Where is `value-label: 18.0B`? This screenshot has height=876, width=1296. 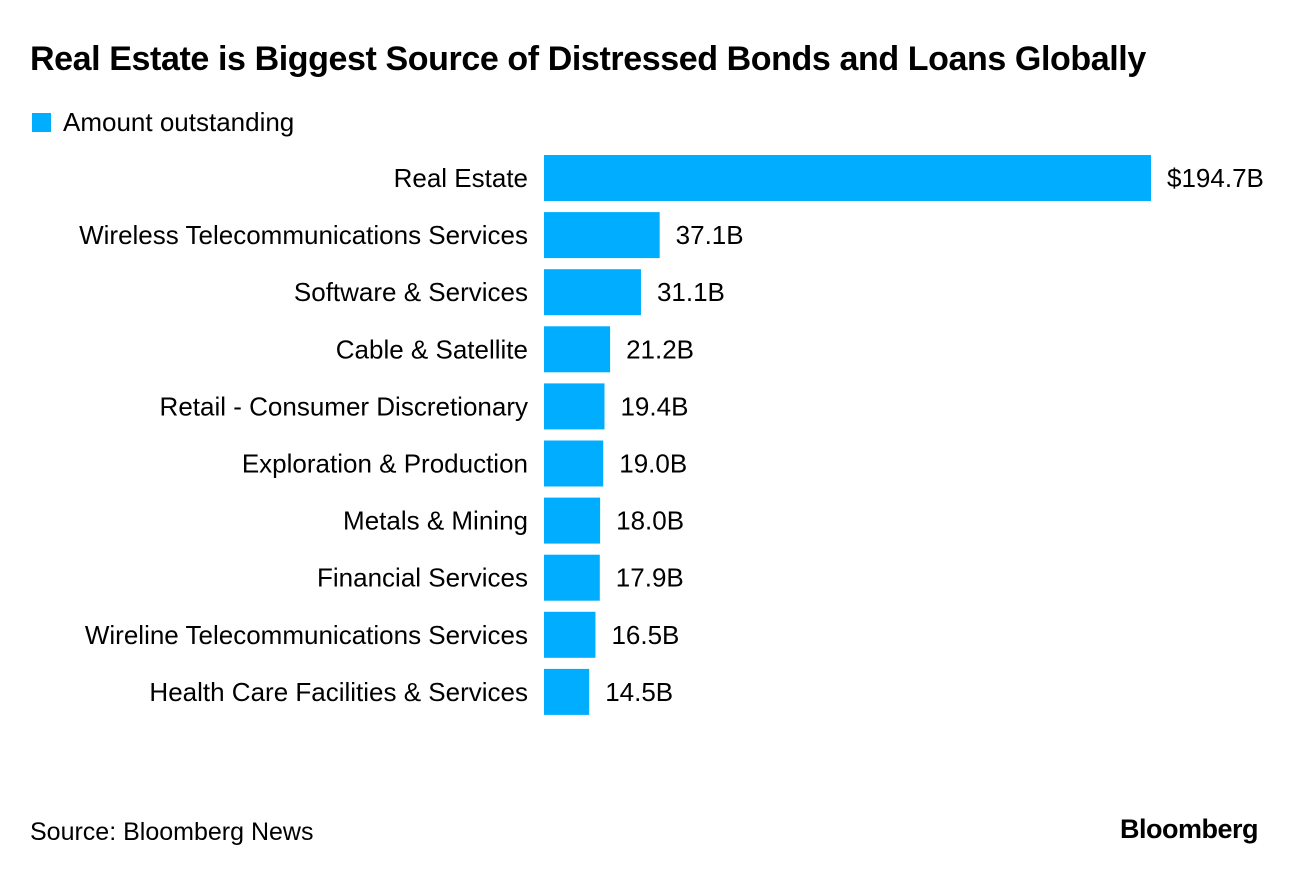 value-label: 18.0B is located at coordinates (650, 521).